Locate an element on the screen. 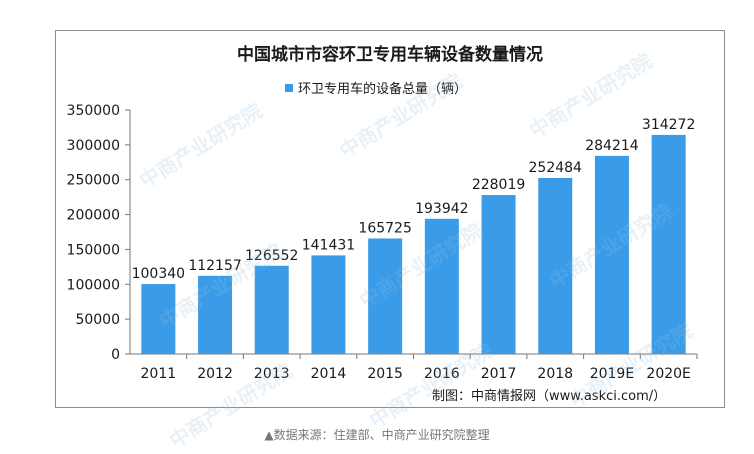  bar-value-label: 126552 is located at coordinates (271, 256).